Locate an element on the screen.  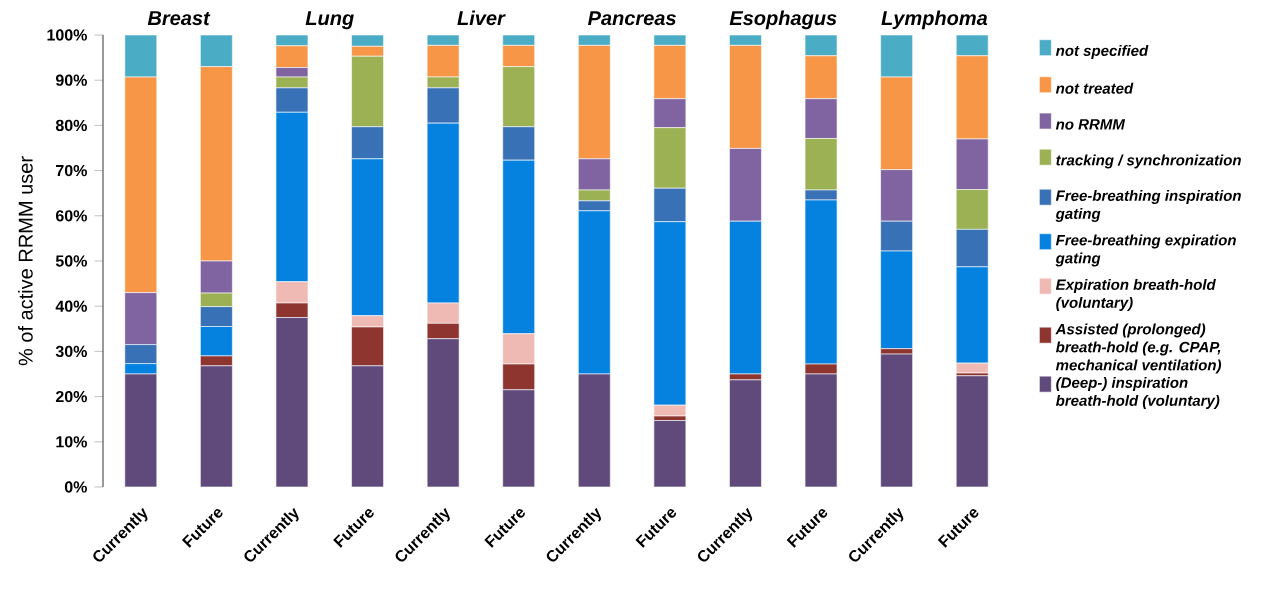
bar is located at coordinates (972, 431).